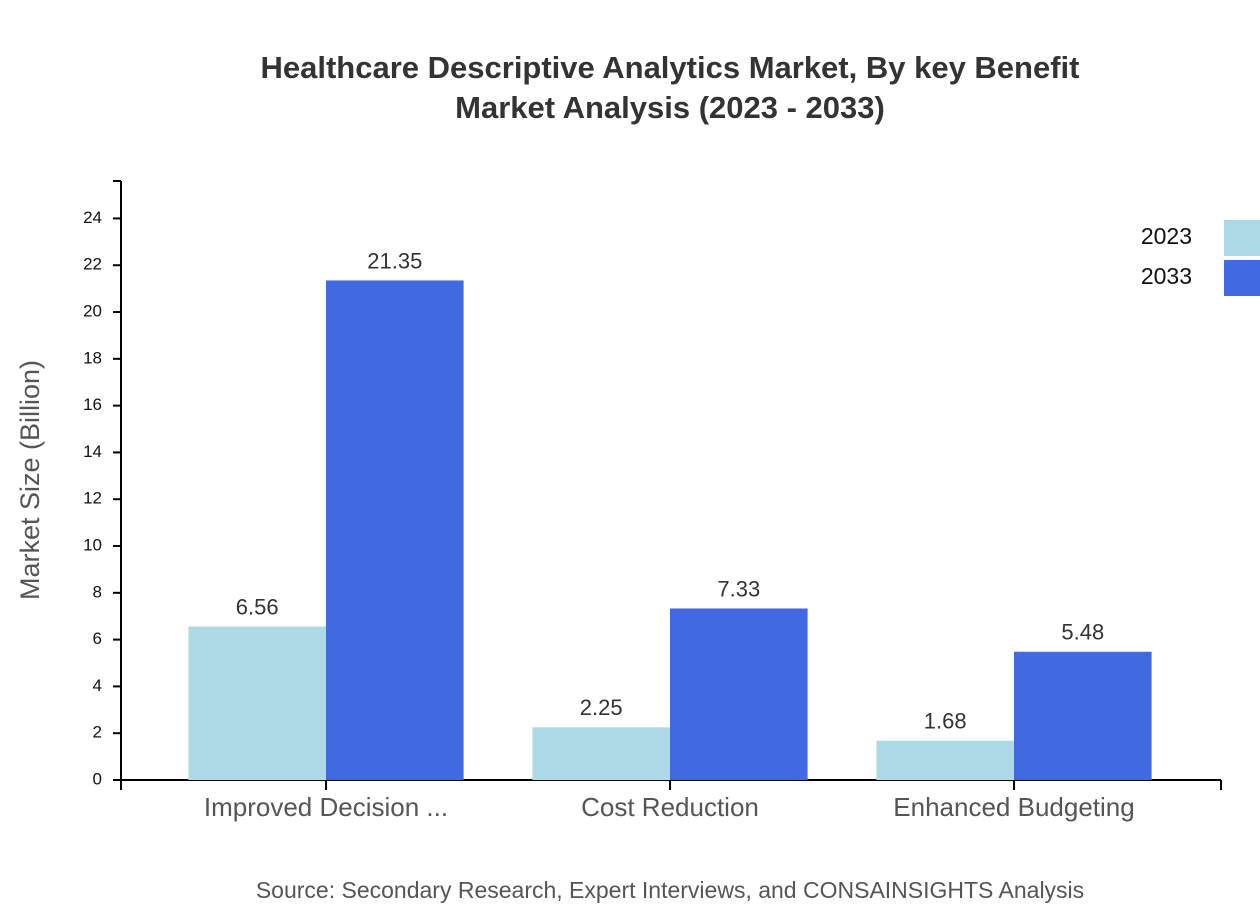 This screenshot has height=920, width=1260. I want to click on y-tick-label: 22, so click(92, 264).